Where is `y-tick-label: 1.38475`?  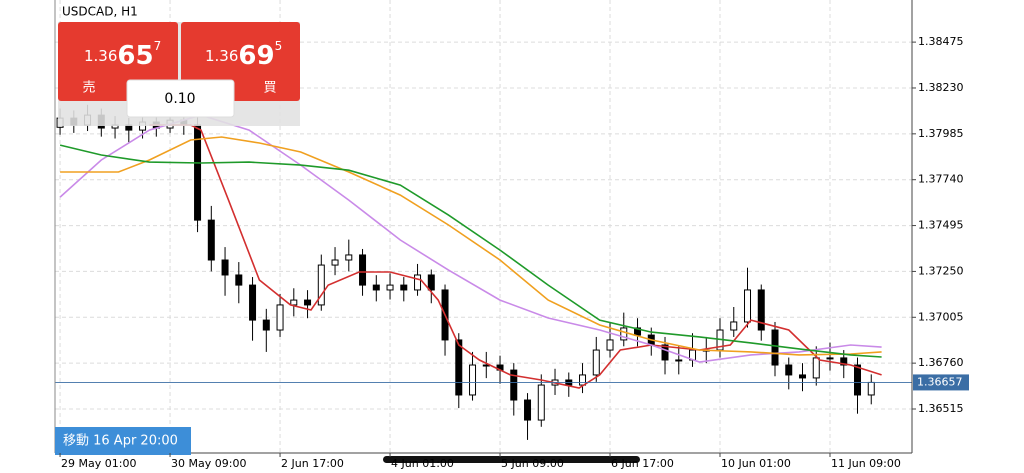 y-tick-label: 1.38475 is located at coordinates (941, 41).